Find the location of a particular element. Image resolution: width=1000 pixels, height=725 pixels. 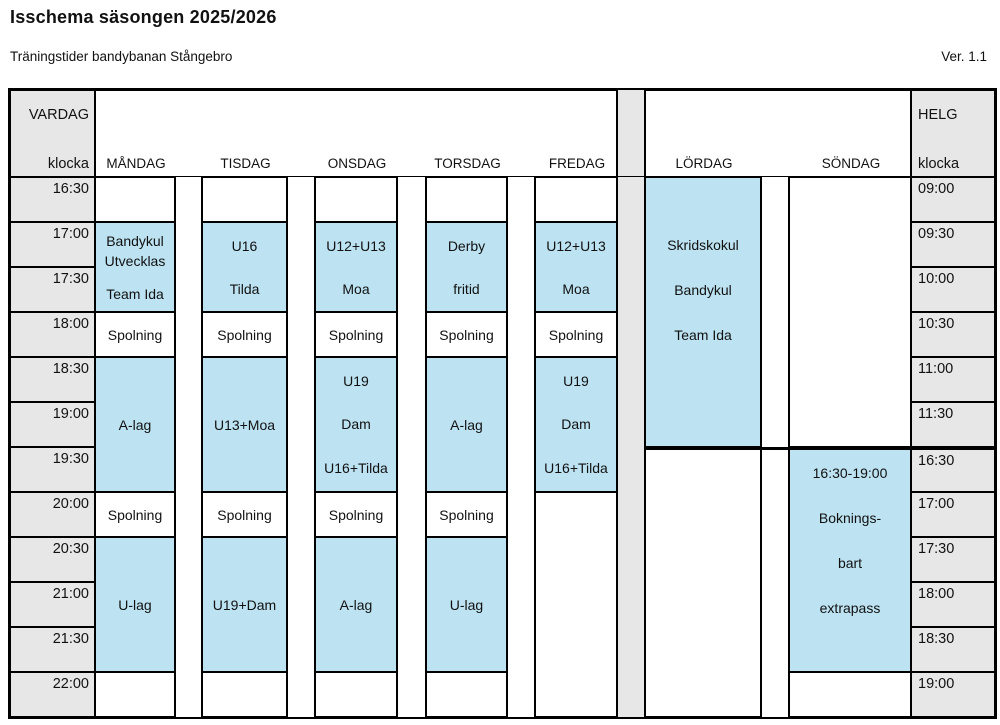

klocka-left-label: klocka is located at coordinates (68, 164).